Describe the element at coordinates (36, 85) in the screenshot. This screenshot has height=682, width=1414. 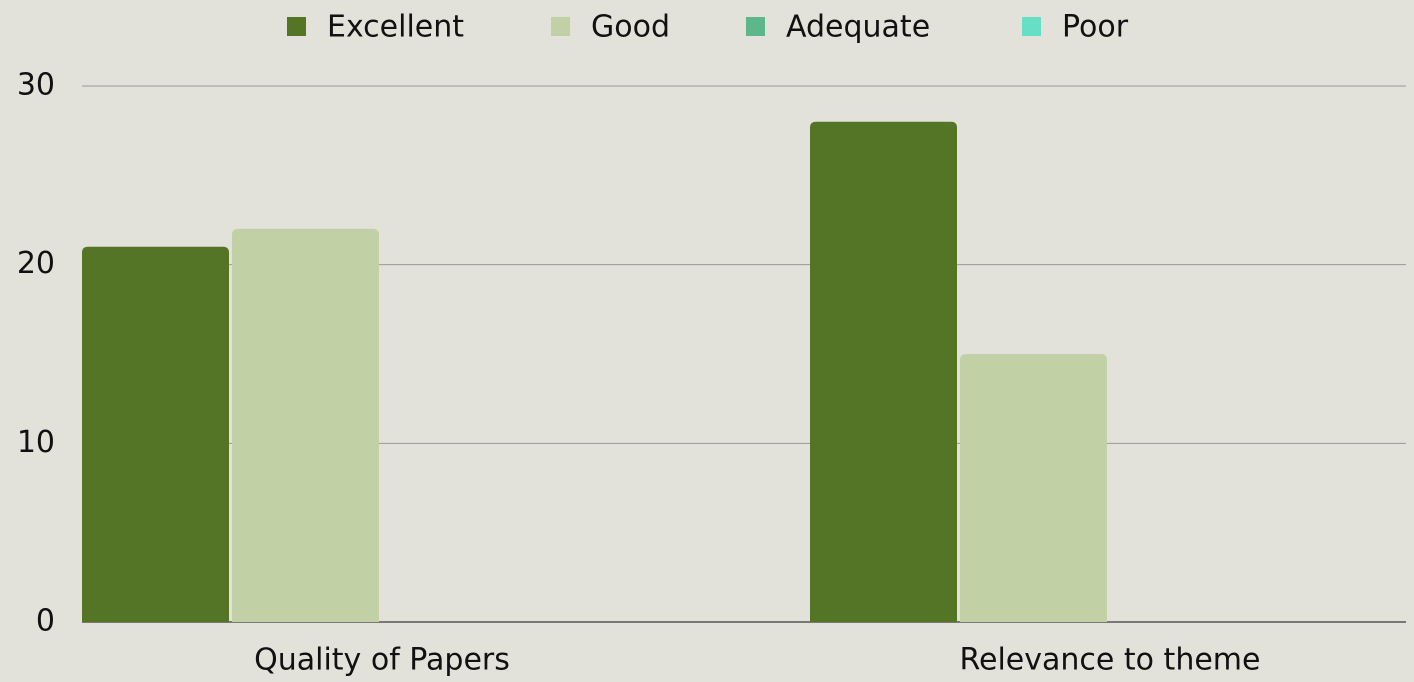
I see `y-tick-label: 30` at that location.